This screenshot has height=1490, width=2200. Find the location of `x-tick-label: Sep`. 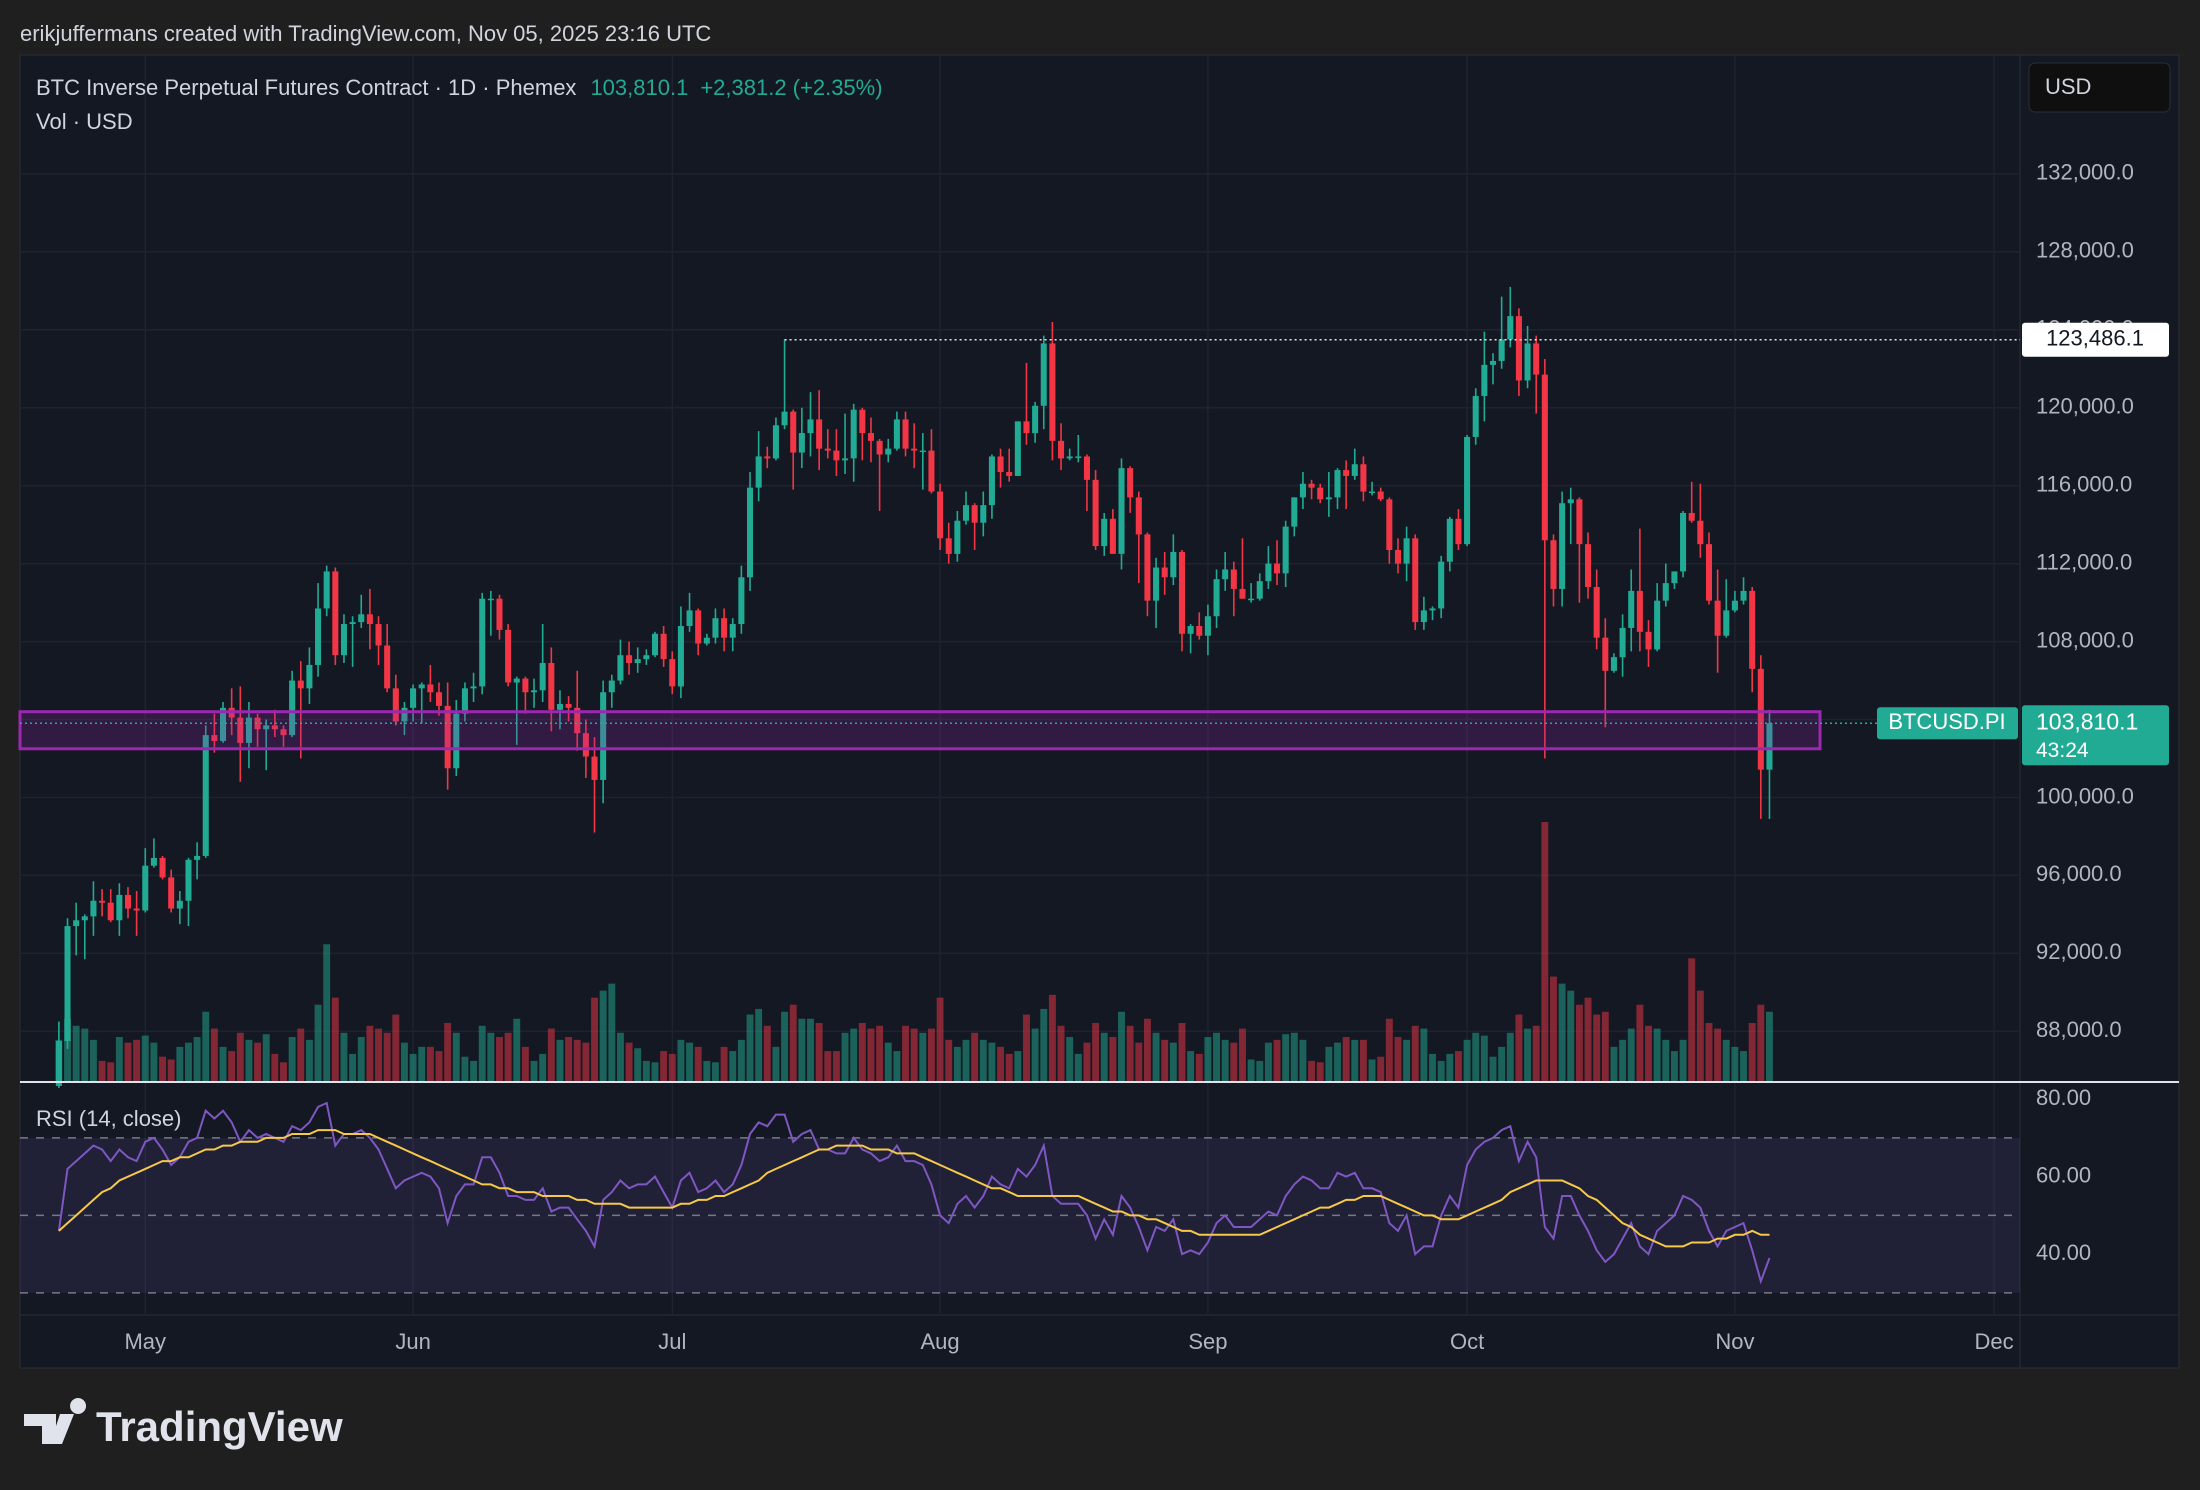

x-tick-label: Sep is located at coordinates (1207, 1341).